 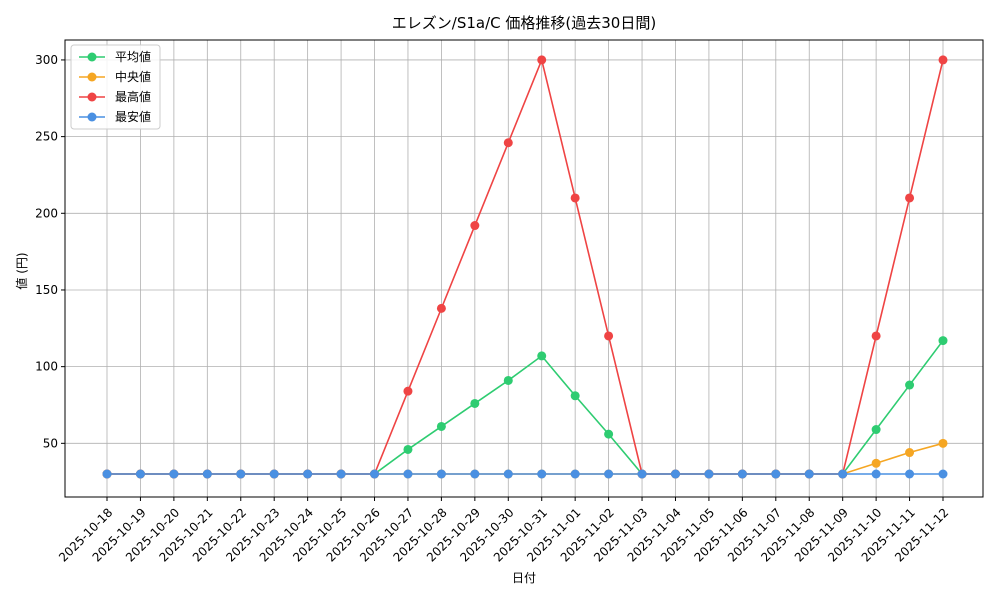 I want to click on y-tick-label: 100, so click(x=46, y=367).